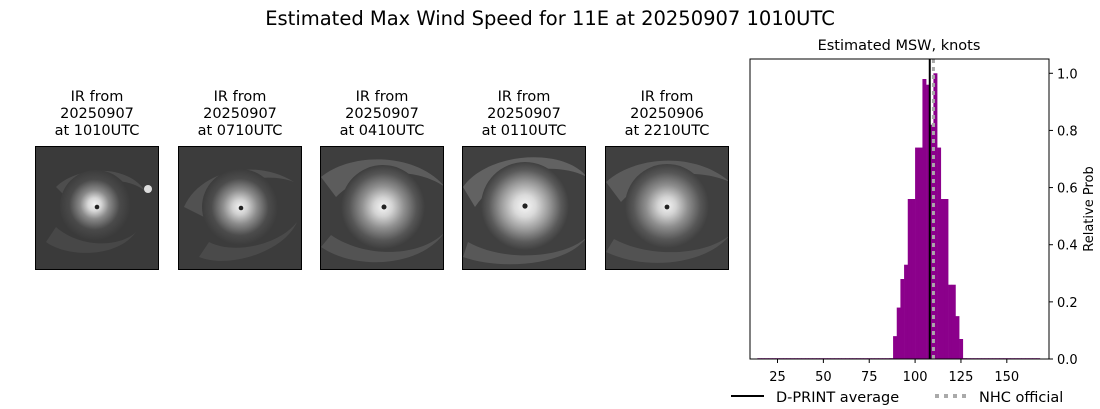  Describe the element at coordinates (524, 97) in the screenshot. I see `ir-image-4-title-line1: IR from` at that location.